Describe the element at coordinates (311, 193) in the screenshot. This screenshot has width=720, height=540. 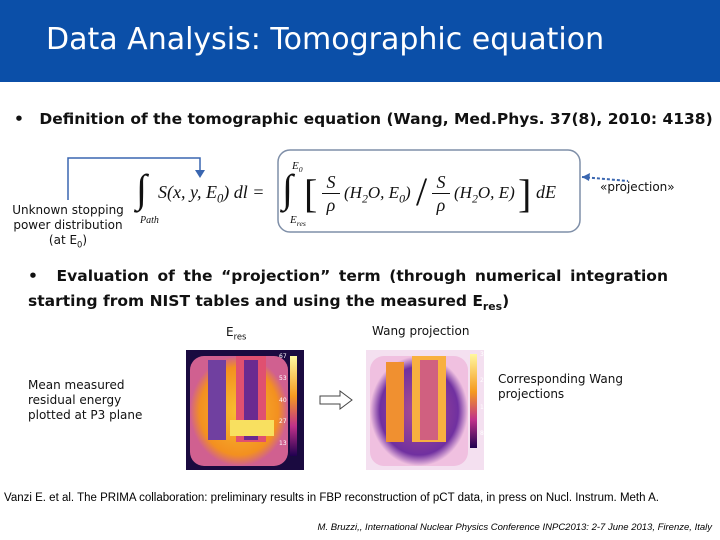
I see `bracket: [` at that location.